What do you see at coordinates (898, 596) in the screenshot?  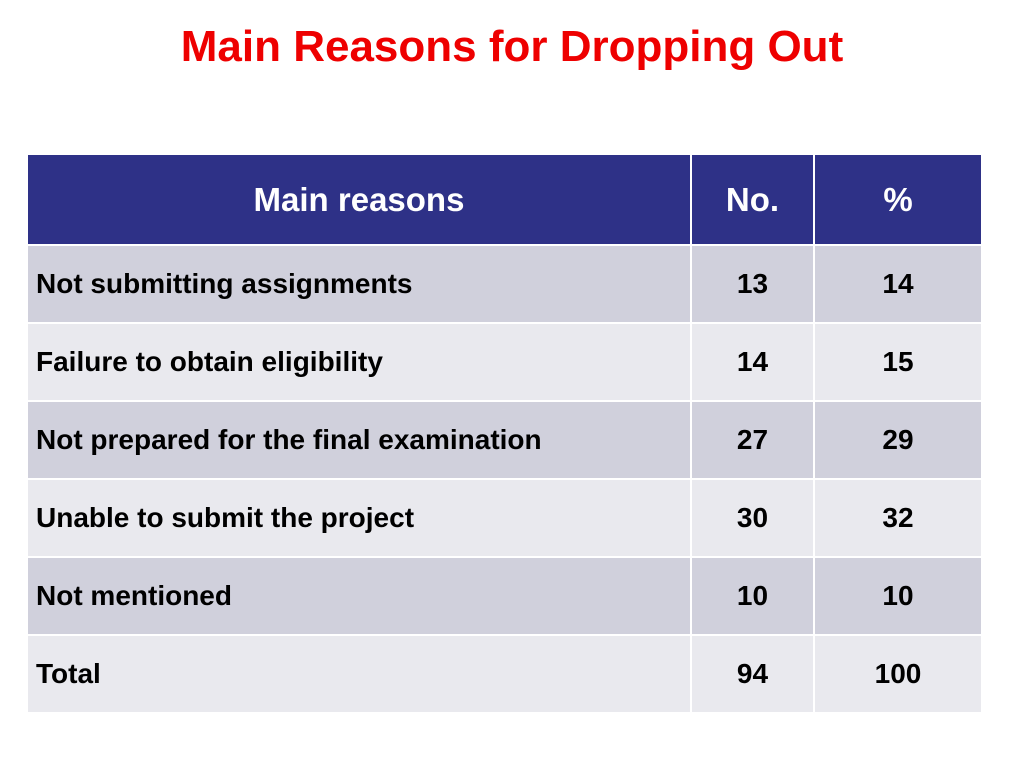 I see `percent-cell: 10` at bounding box center [898, 596].